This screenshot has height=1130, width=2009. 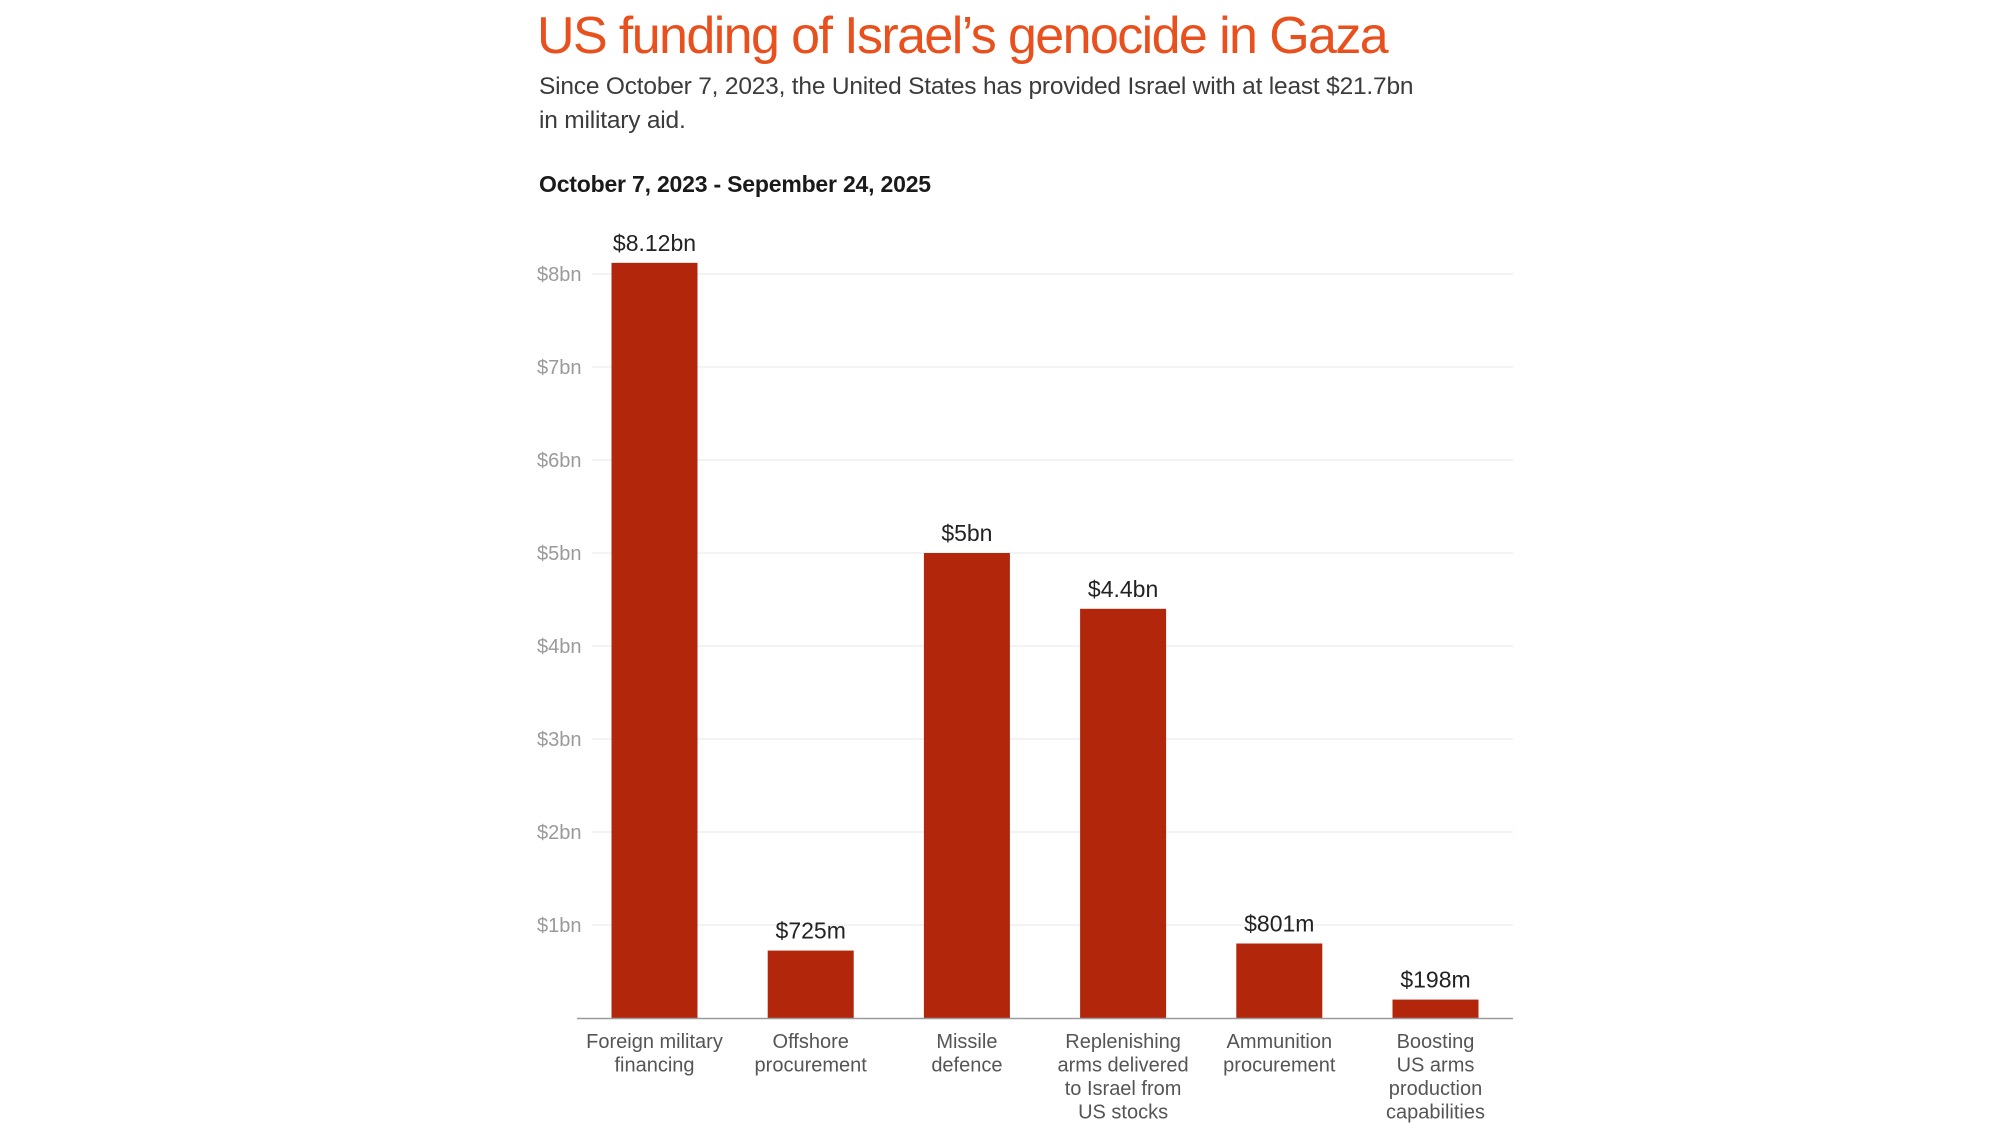 I want to click on data-label: $801m, so click(x=1279, y=924).